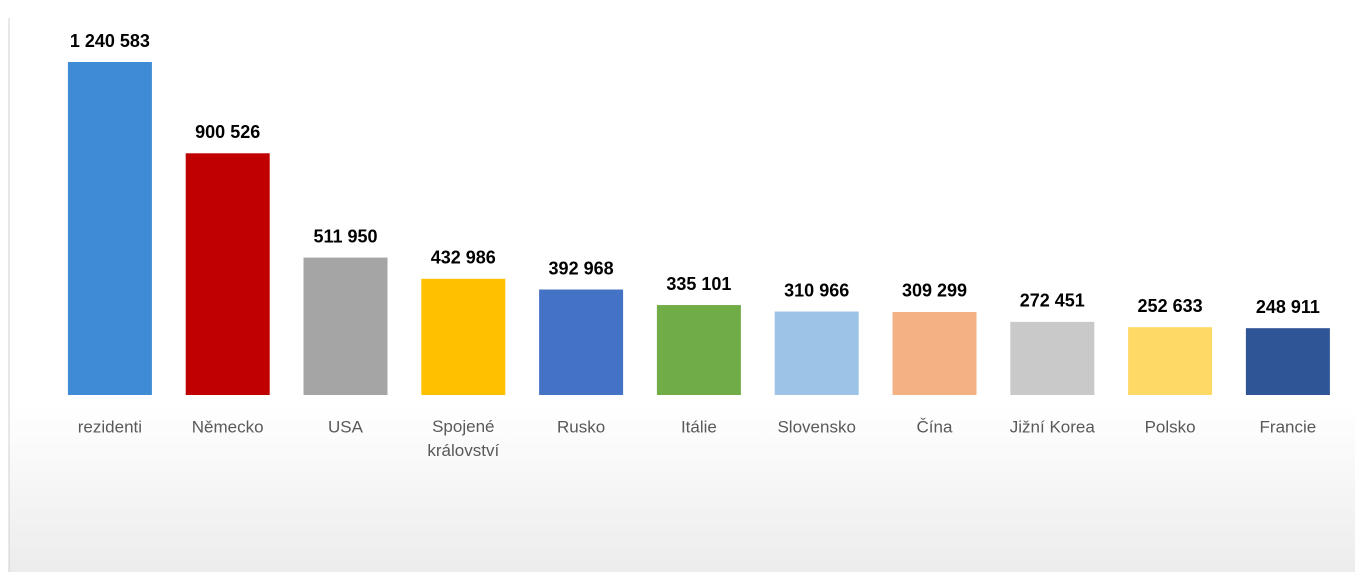 This screenshot has height=572, width=1355. Describe the element at coordinates (698, 284) in the screenshot. I see `value-label: 335 101` at that location.